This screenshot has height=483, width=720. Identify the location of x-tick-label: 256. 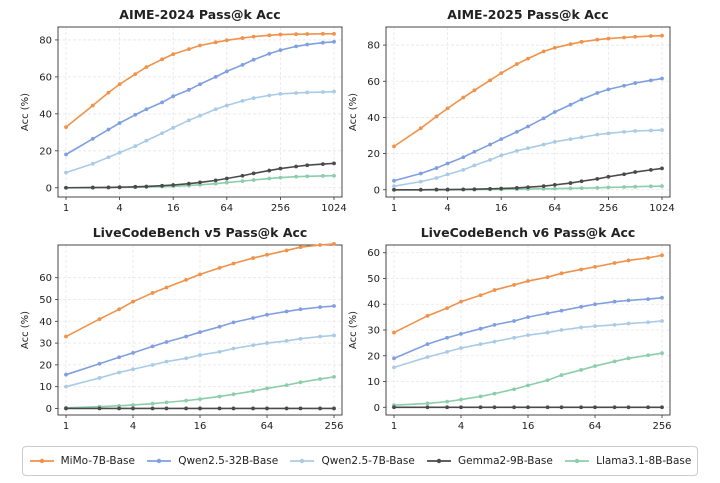
(661, 426).